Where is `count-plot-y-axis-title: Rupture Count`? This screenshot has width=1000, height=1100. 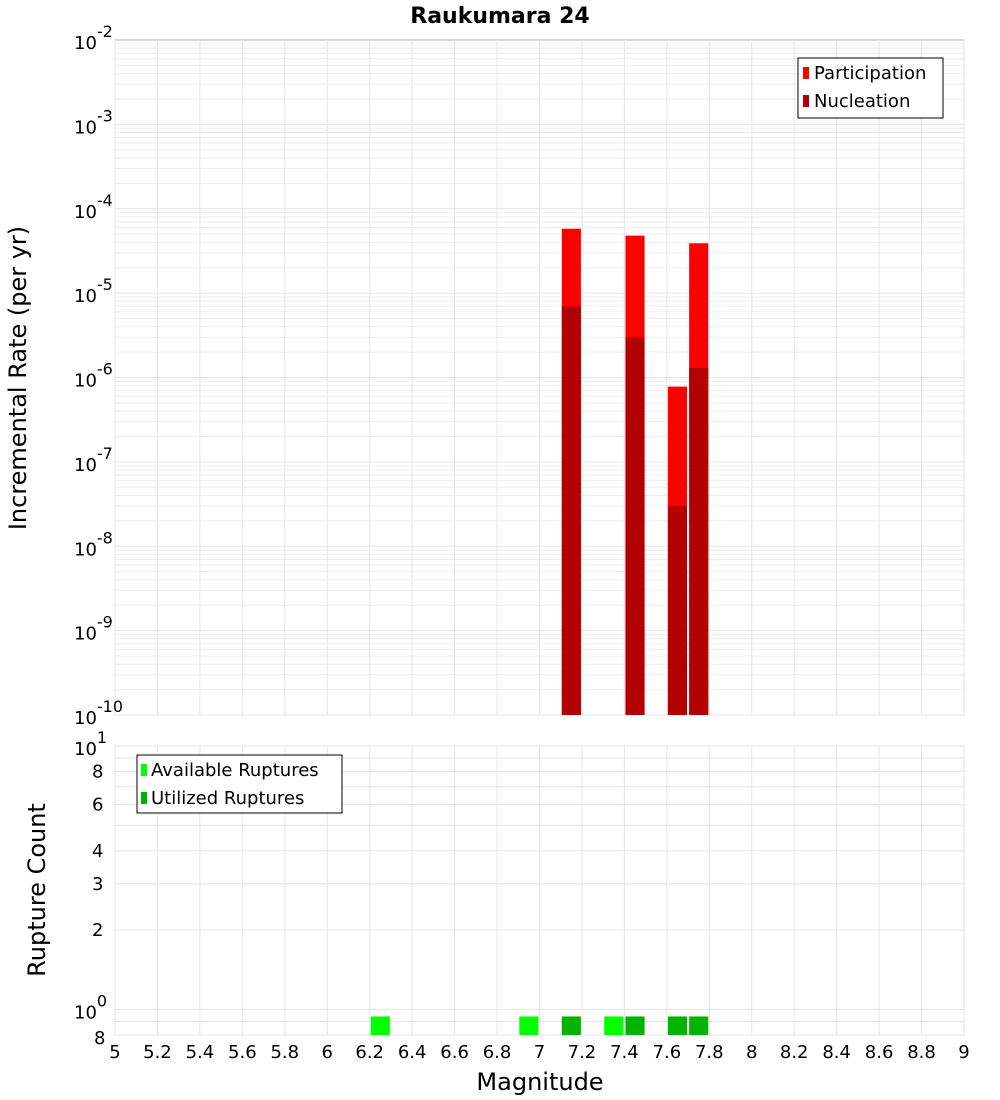
count-plot-y-axis-title: Rupture Count is located at coordinates (37, 890).